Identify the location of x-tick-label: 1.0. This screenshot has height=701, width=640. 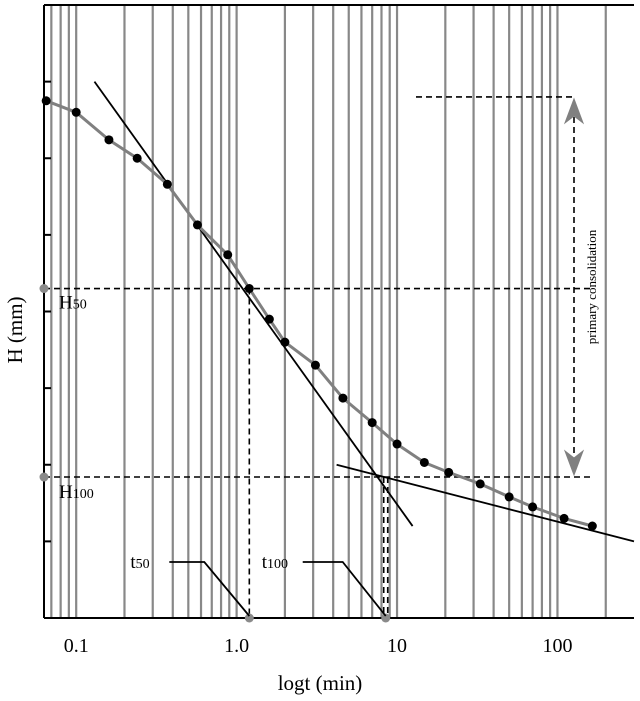
(236, 646).